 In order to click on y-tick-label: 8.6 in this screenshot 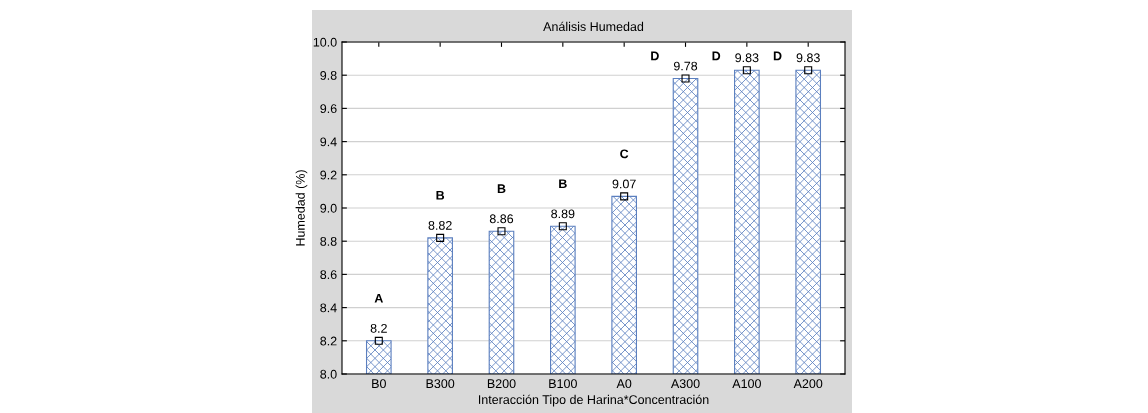, I will do `click(328, 275)`.